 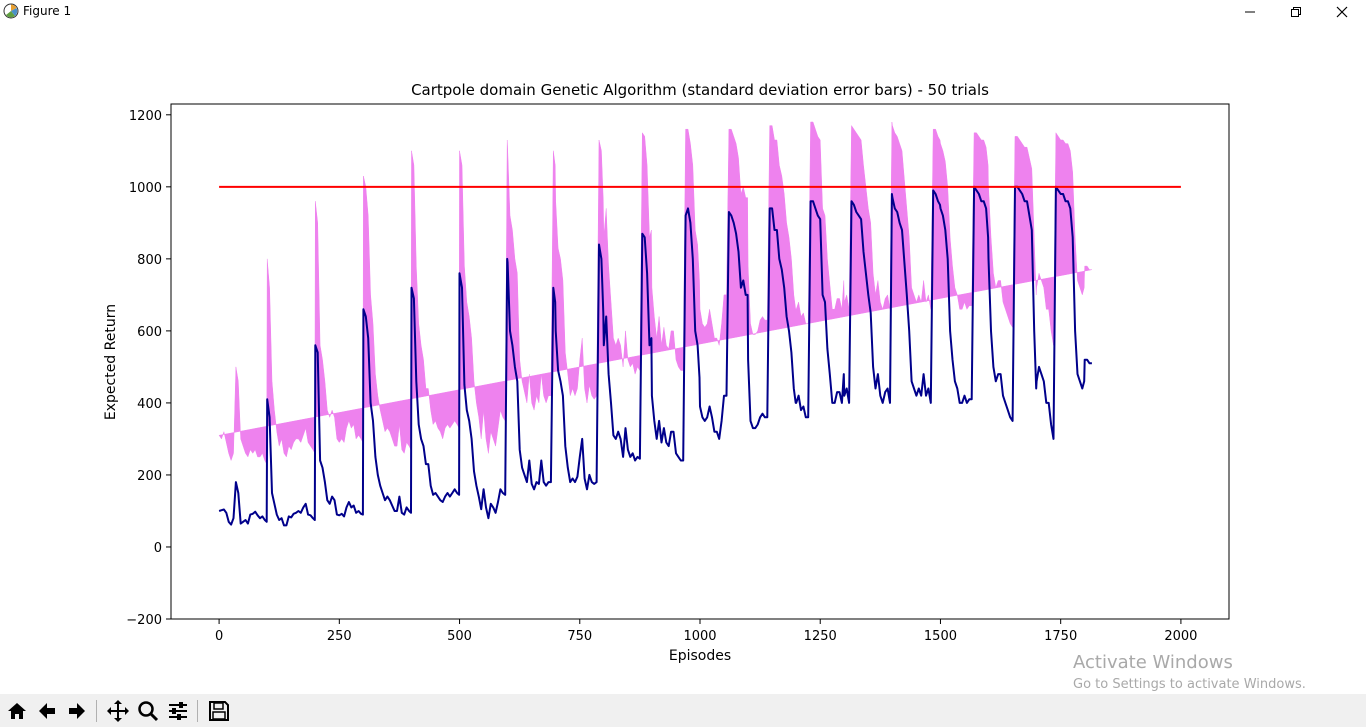 What do you see at coordinates (683, 710) in the screenshot?
I see `navigation-toolbar` at bounding box center [683, 710].